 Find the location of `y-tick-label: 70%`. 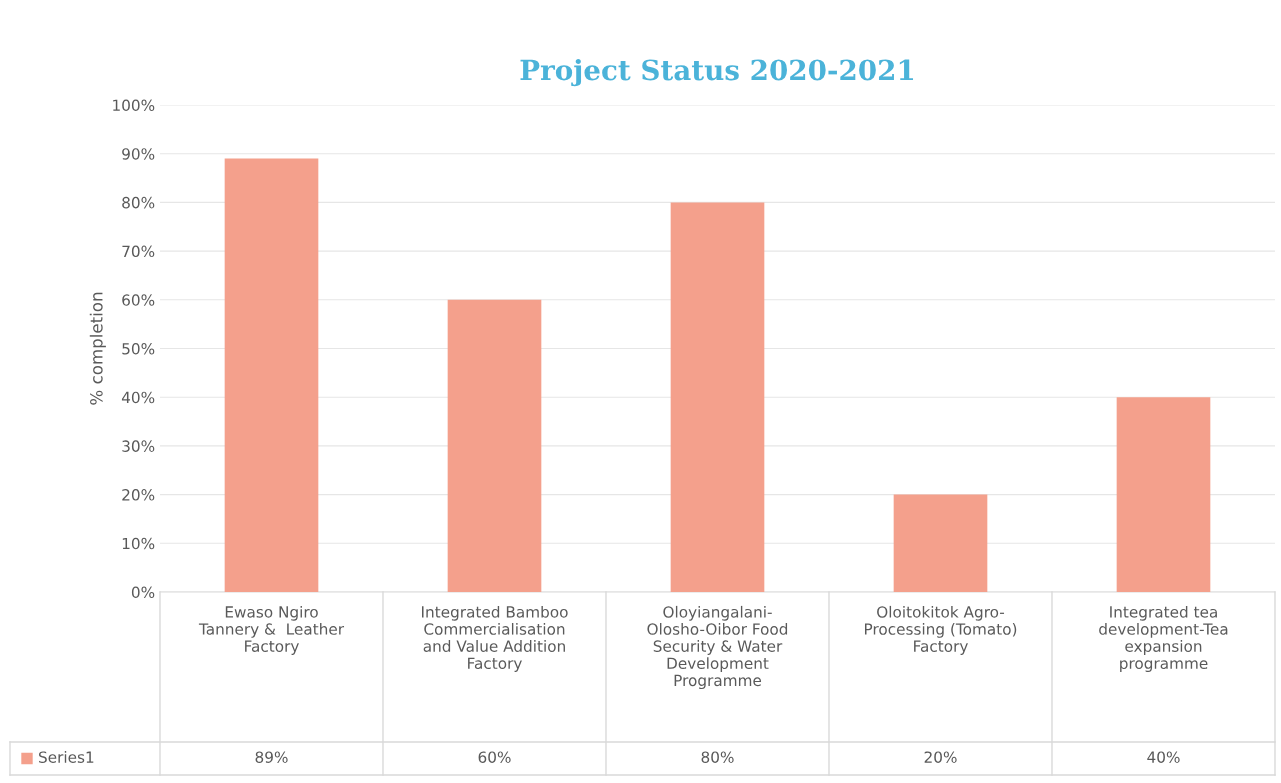

y-tick-label: 70% is located at coordinates (138, 251).